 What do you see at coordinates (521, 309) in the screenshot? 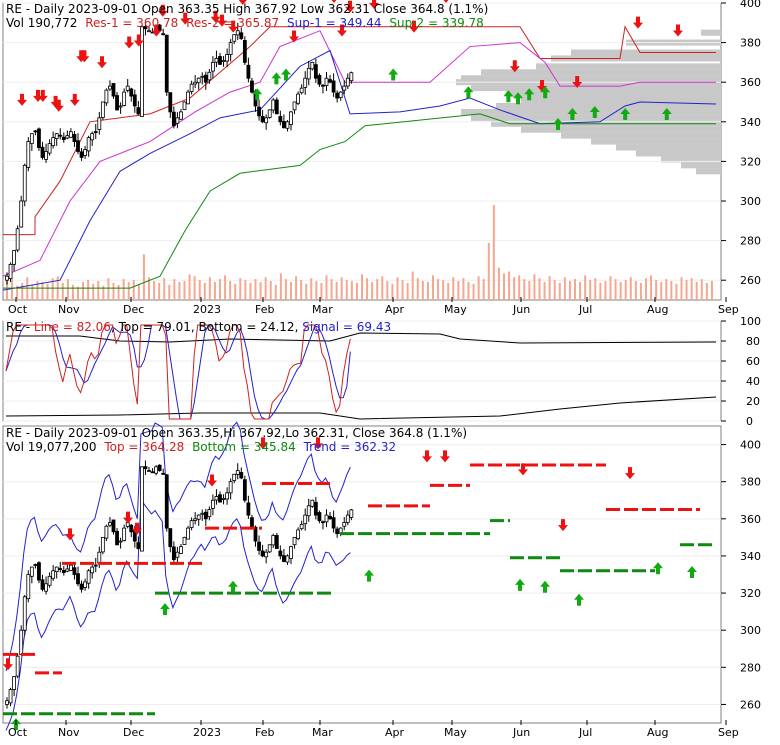
I see `x-tick-label: Jun` at bounding box center [521, 309].